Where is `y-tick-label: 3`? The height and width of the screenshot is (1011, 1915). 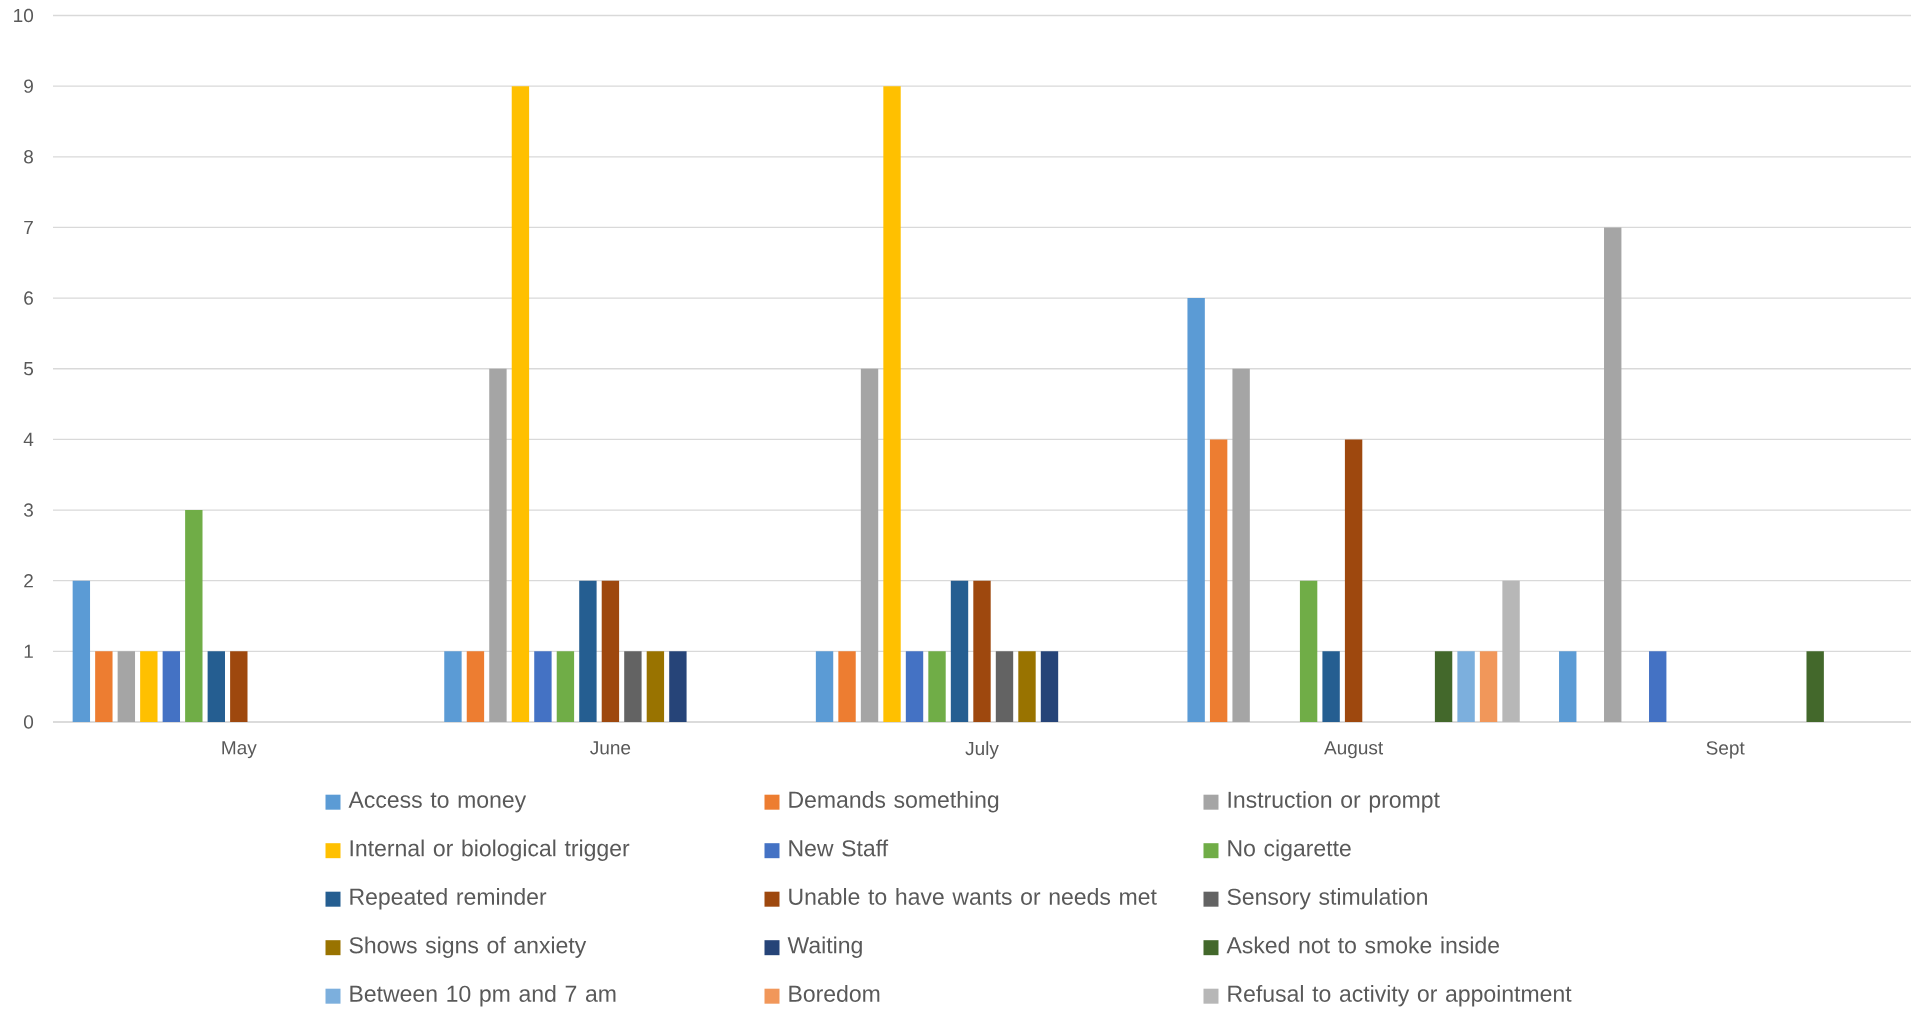 y-tick-label: 3 is located at coordinates (28, 510).